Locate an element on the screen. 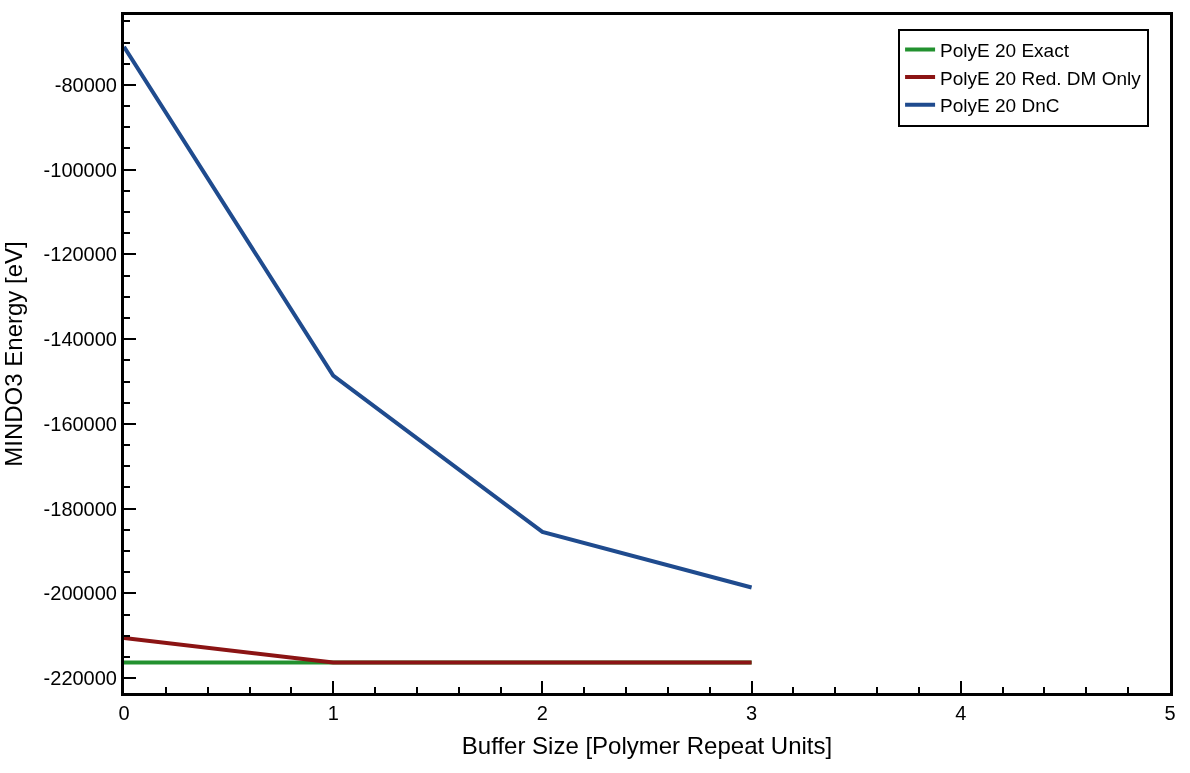  y-tick-label: -180000 is located at coordinates (80, 508).